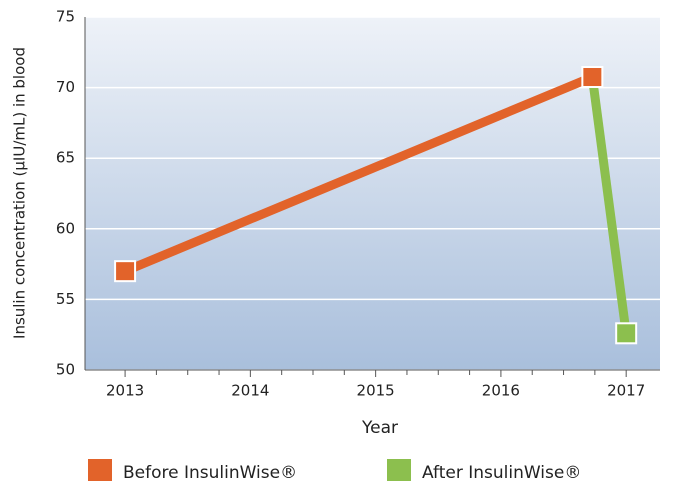 The image size is (675, 491). I want to click on x-tick-label: 2014, so click(250, 391).